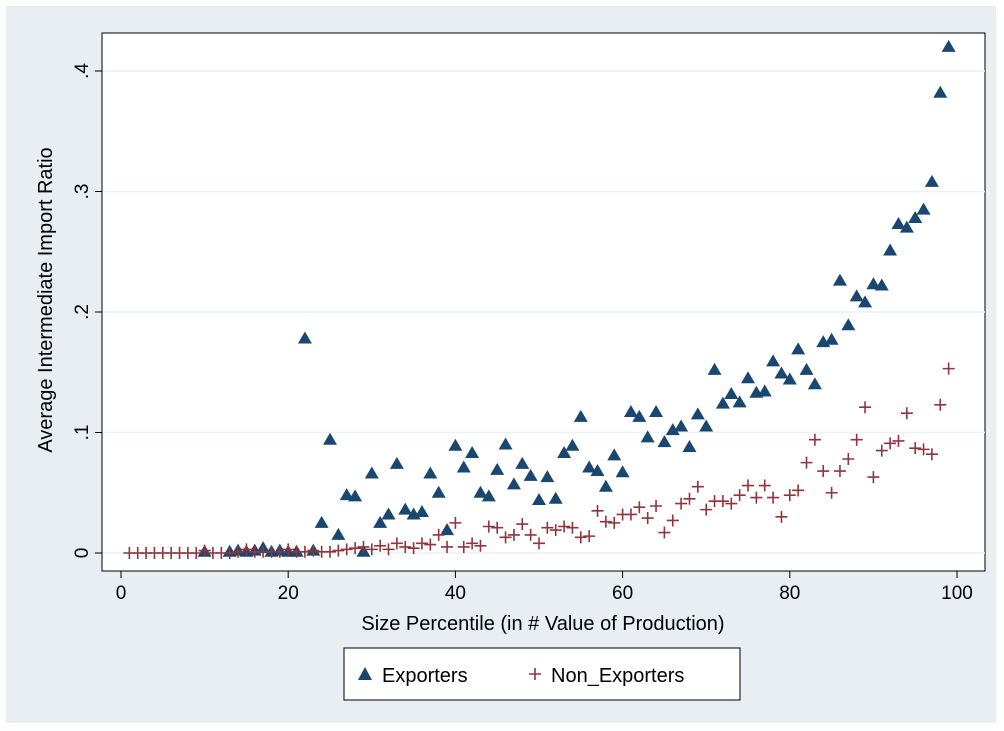 The height and width of the screenshot is (731, 1004). I want to click on y-tick-label: .1, so click(82, 433).